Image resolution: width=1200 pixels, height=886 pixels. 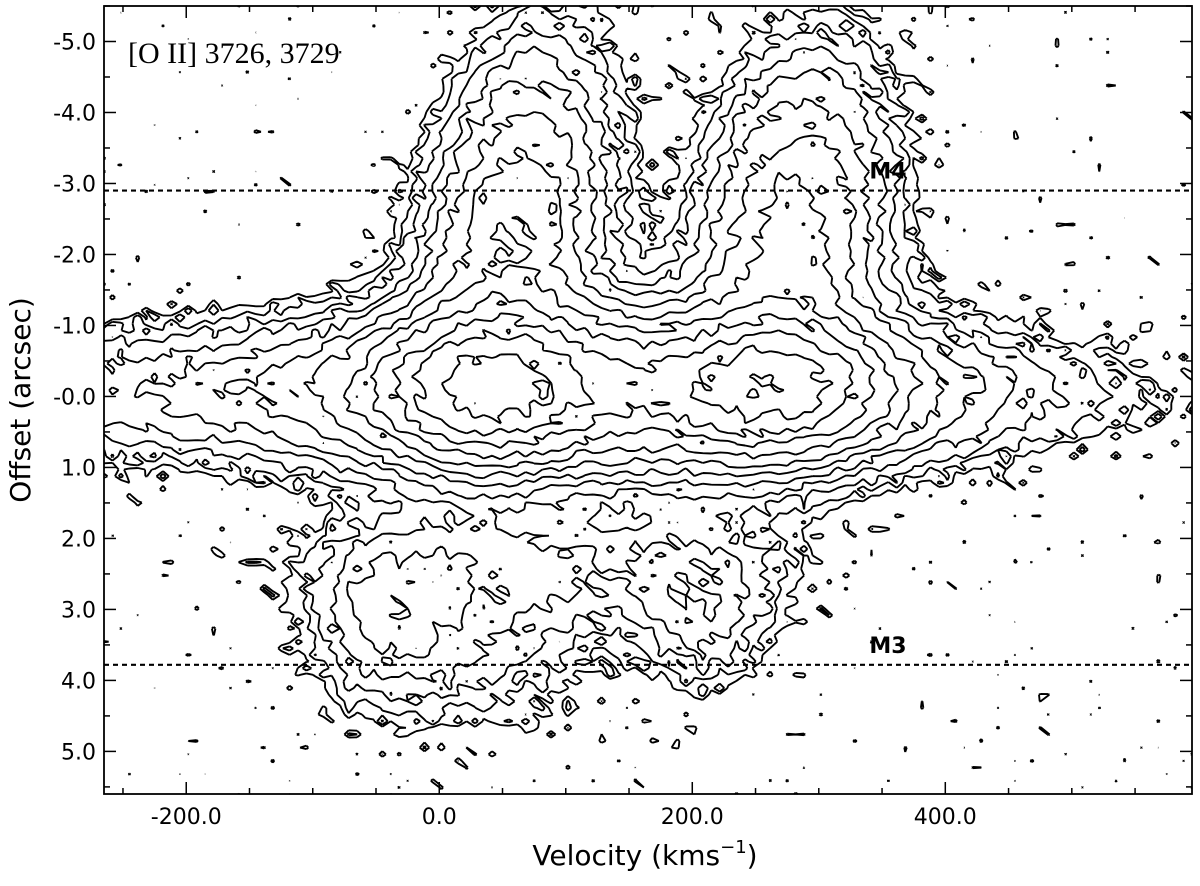 What do you see at coordinates (78, 468) in the screenshot?
I see `y-tick-label: 1.0` at bounding box center [78, 468].